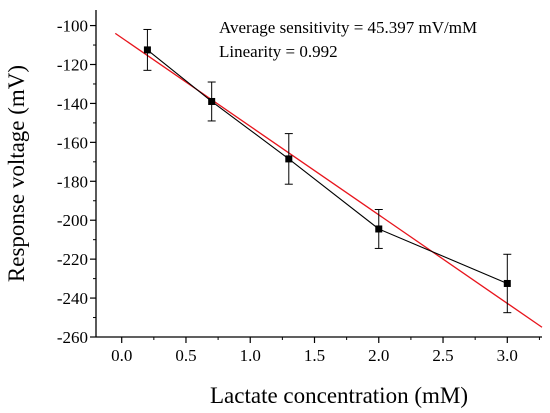  What do you see at coordinates (72, 142) in the screenshot?
I see `y-tick-label: -160` at bounding box center [72, 142].